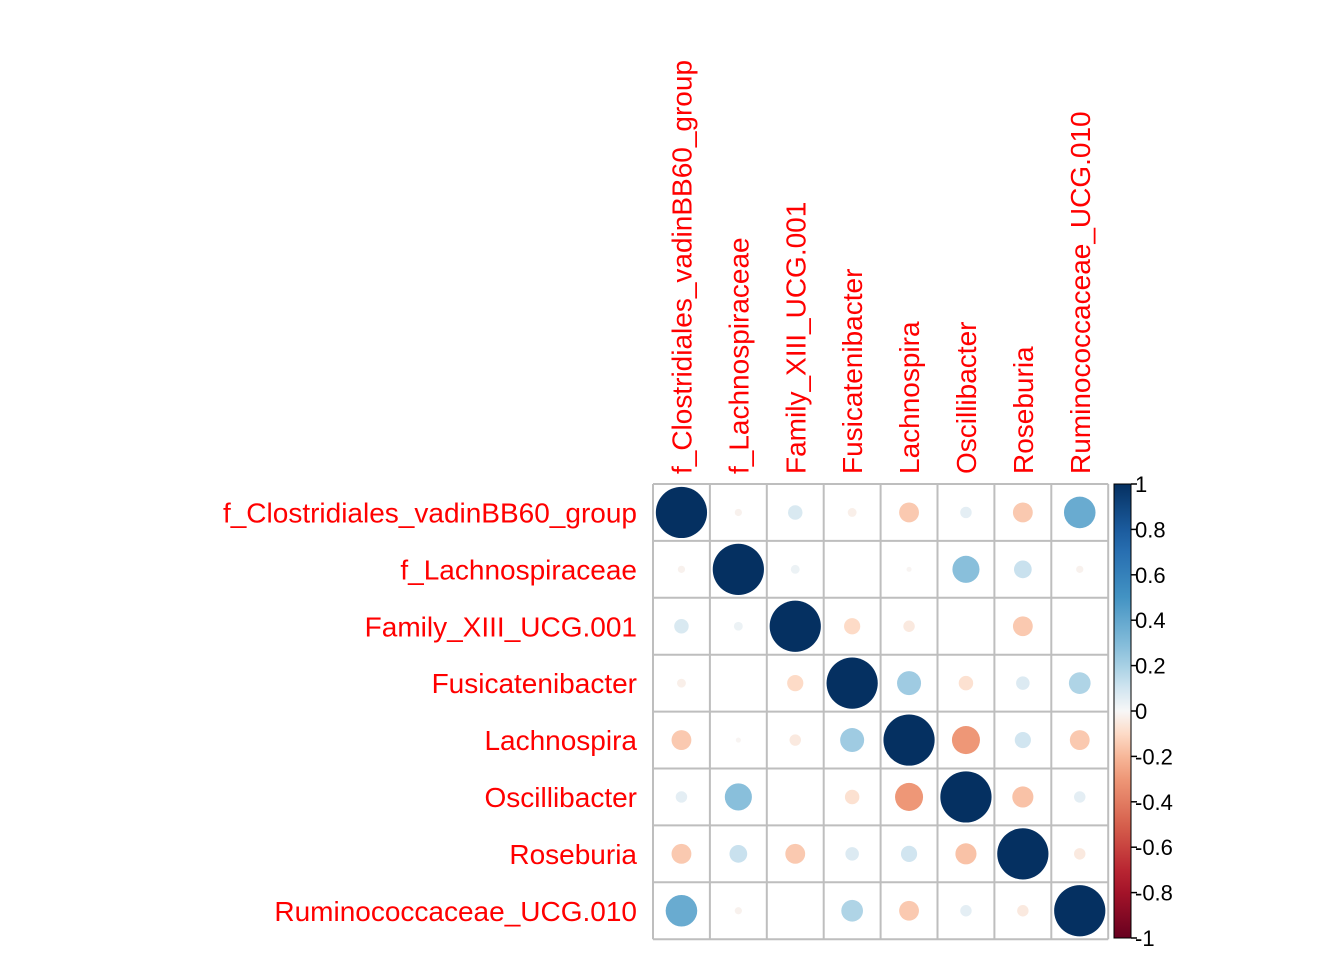 Image resolution: width=1344 pixels, height=965 pixels. What do you see at coordinates (518, 569) in the screenshot?
I see `row-label: f_Lachnospiraceae` at bounding box center [518, 569].